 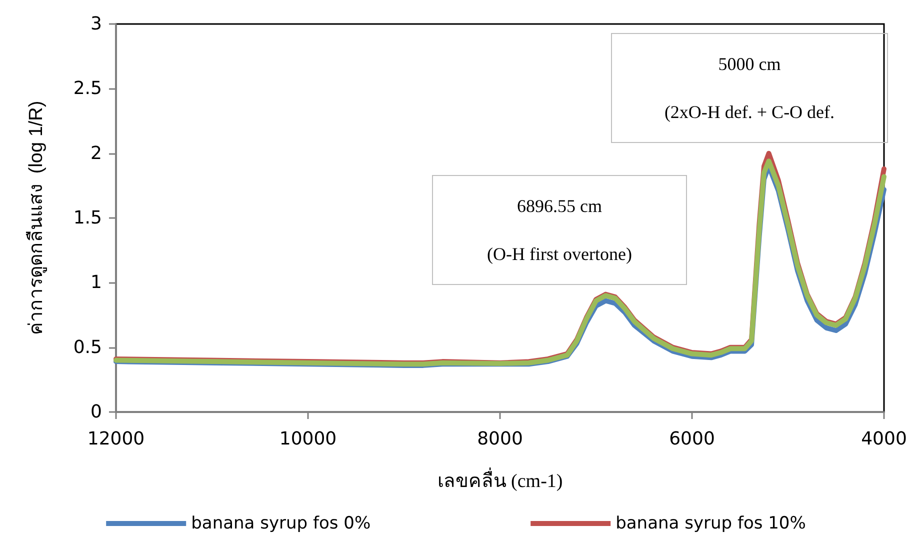 What do you see at coordinates (96, 283) in the screenshot?
I see `y-tick-label: 1` at bounding box center [96, 283].